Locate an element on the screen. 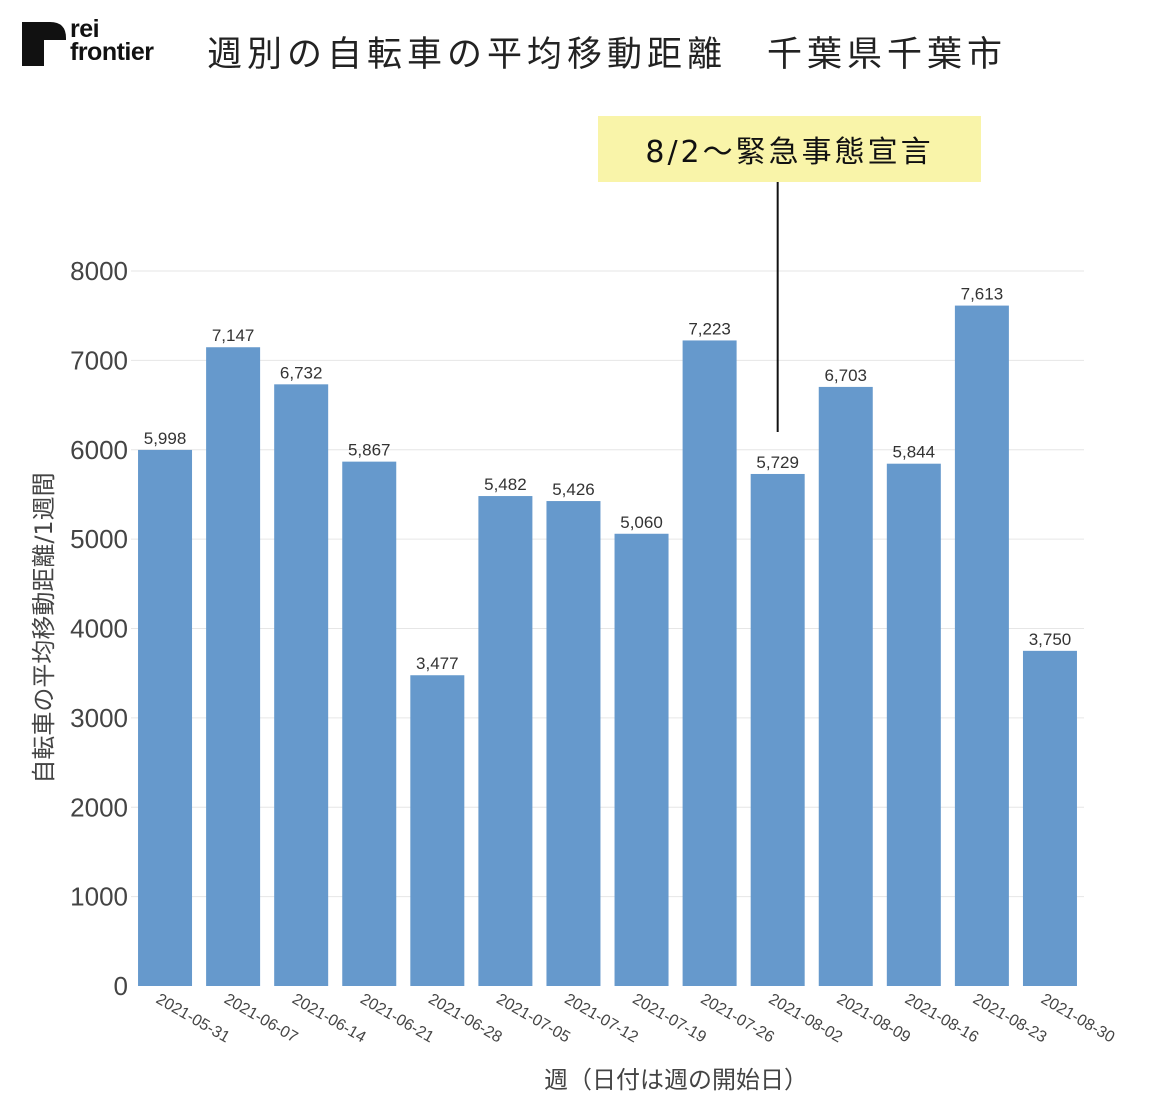 The image size is (1159, 1100). bar-value-label: 6,703 is located at coordinates (845, 375).